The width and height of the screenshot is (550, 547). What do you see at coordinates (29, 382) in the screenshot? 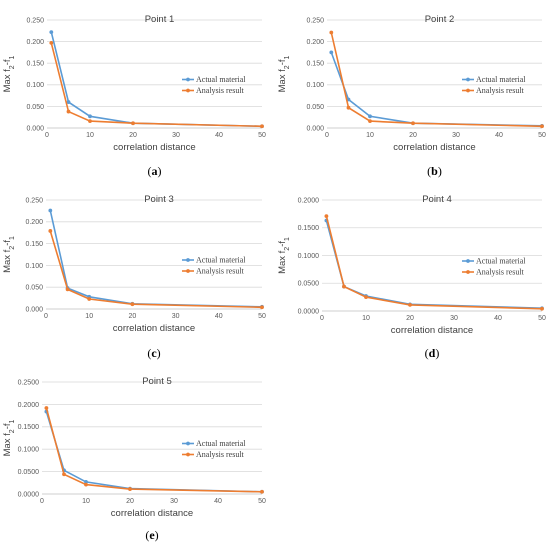
I see `y-tick-label: 0.2500` at bounding box center [29, 382].